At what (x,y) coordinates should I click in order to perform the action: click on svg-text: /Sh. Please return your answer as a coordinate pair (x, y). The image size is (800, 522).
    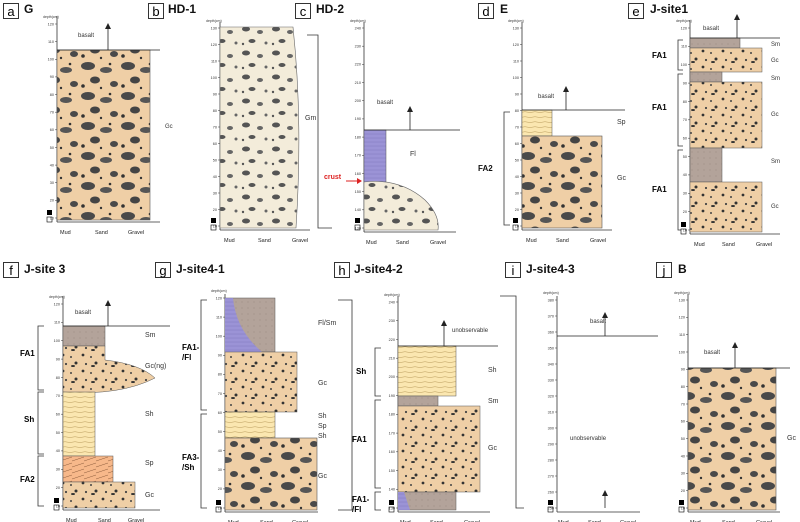
    Looking at the image, I should click on (188, 467).